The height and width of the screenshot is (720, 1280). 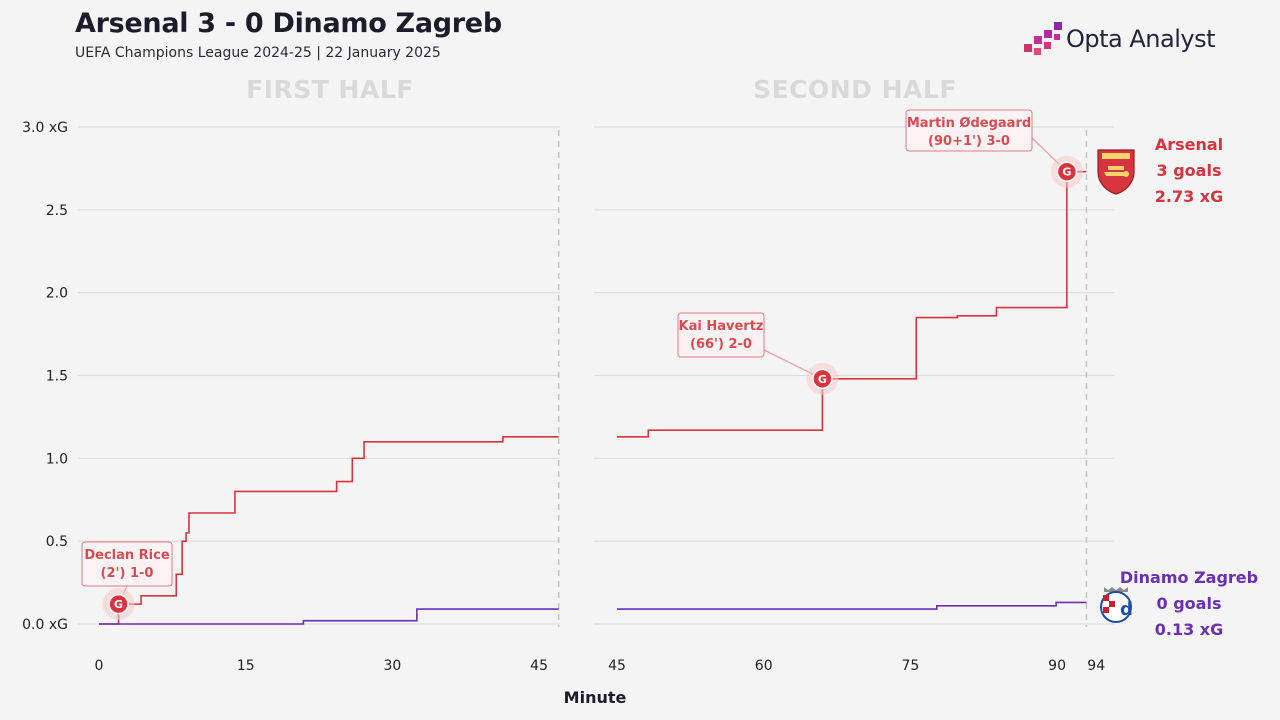 I want to click on x-axis-label: Minute, so click(x=595, y=697).